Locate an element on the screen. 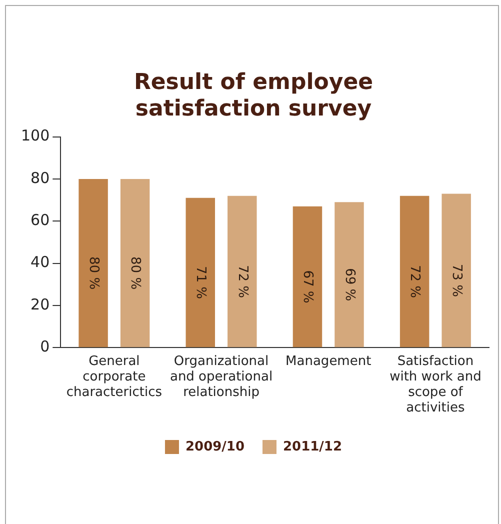 This screenshot has height=524, width=501. y-tick-label: 20 is located at coordinates (40, 304).